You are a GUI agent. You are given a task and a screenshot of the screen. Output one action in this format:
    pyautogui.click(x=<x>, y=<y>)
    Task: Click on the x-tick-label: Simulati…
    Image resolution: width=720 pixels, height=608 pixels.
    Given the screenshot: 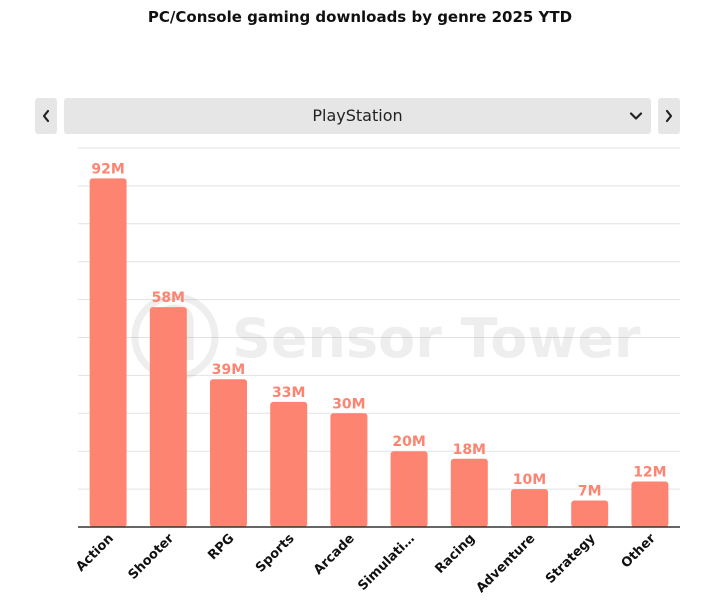 What is the action you would take?
    pyautogui.click(x=386, y=562)
    